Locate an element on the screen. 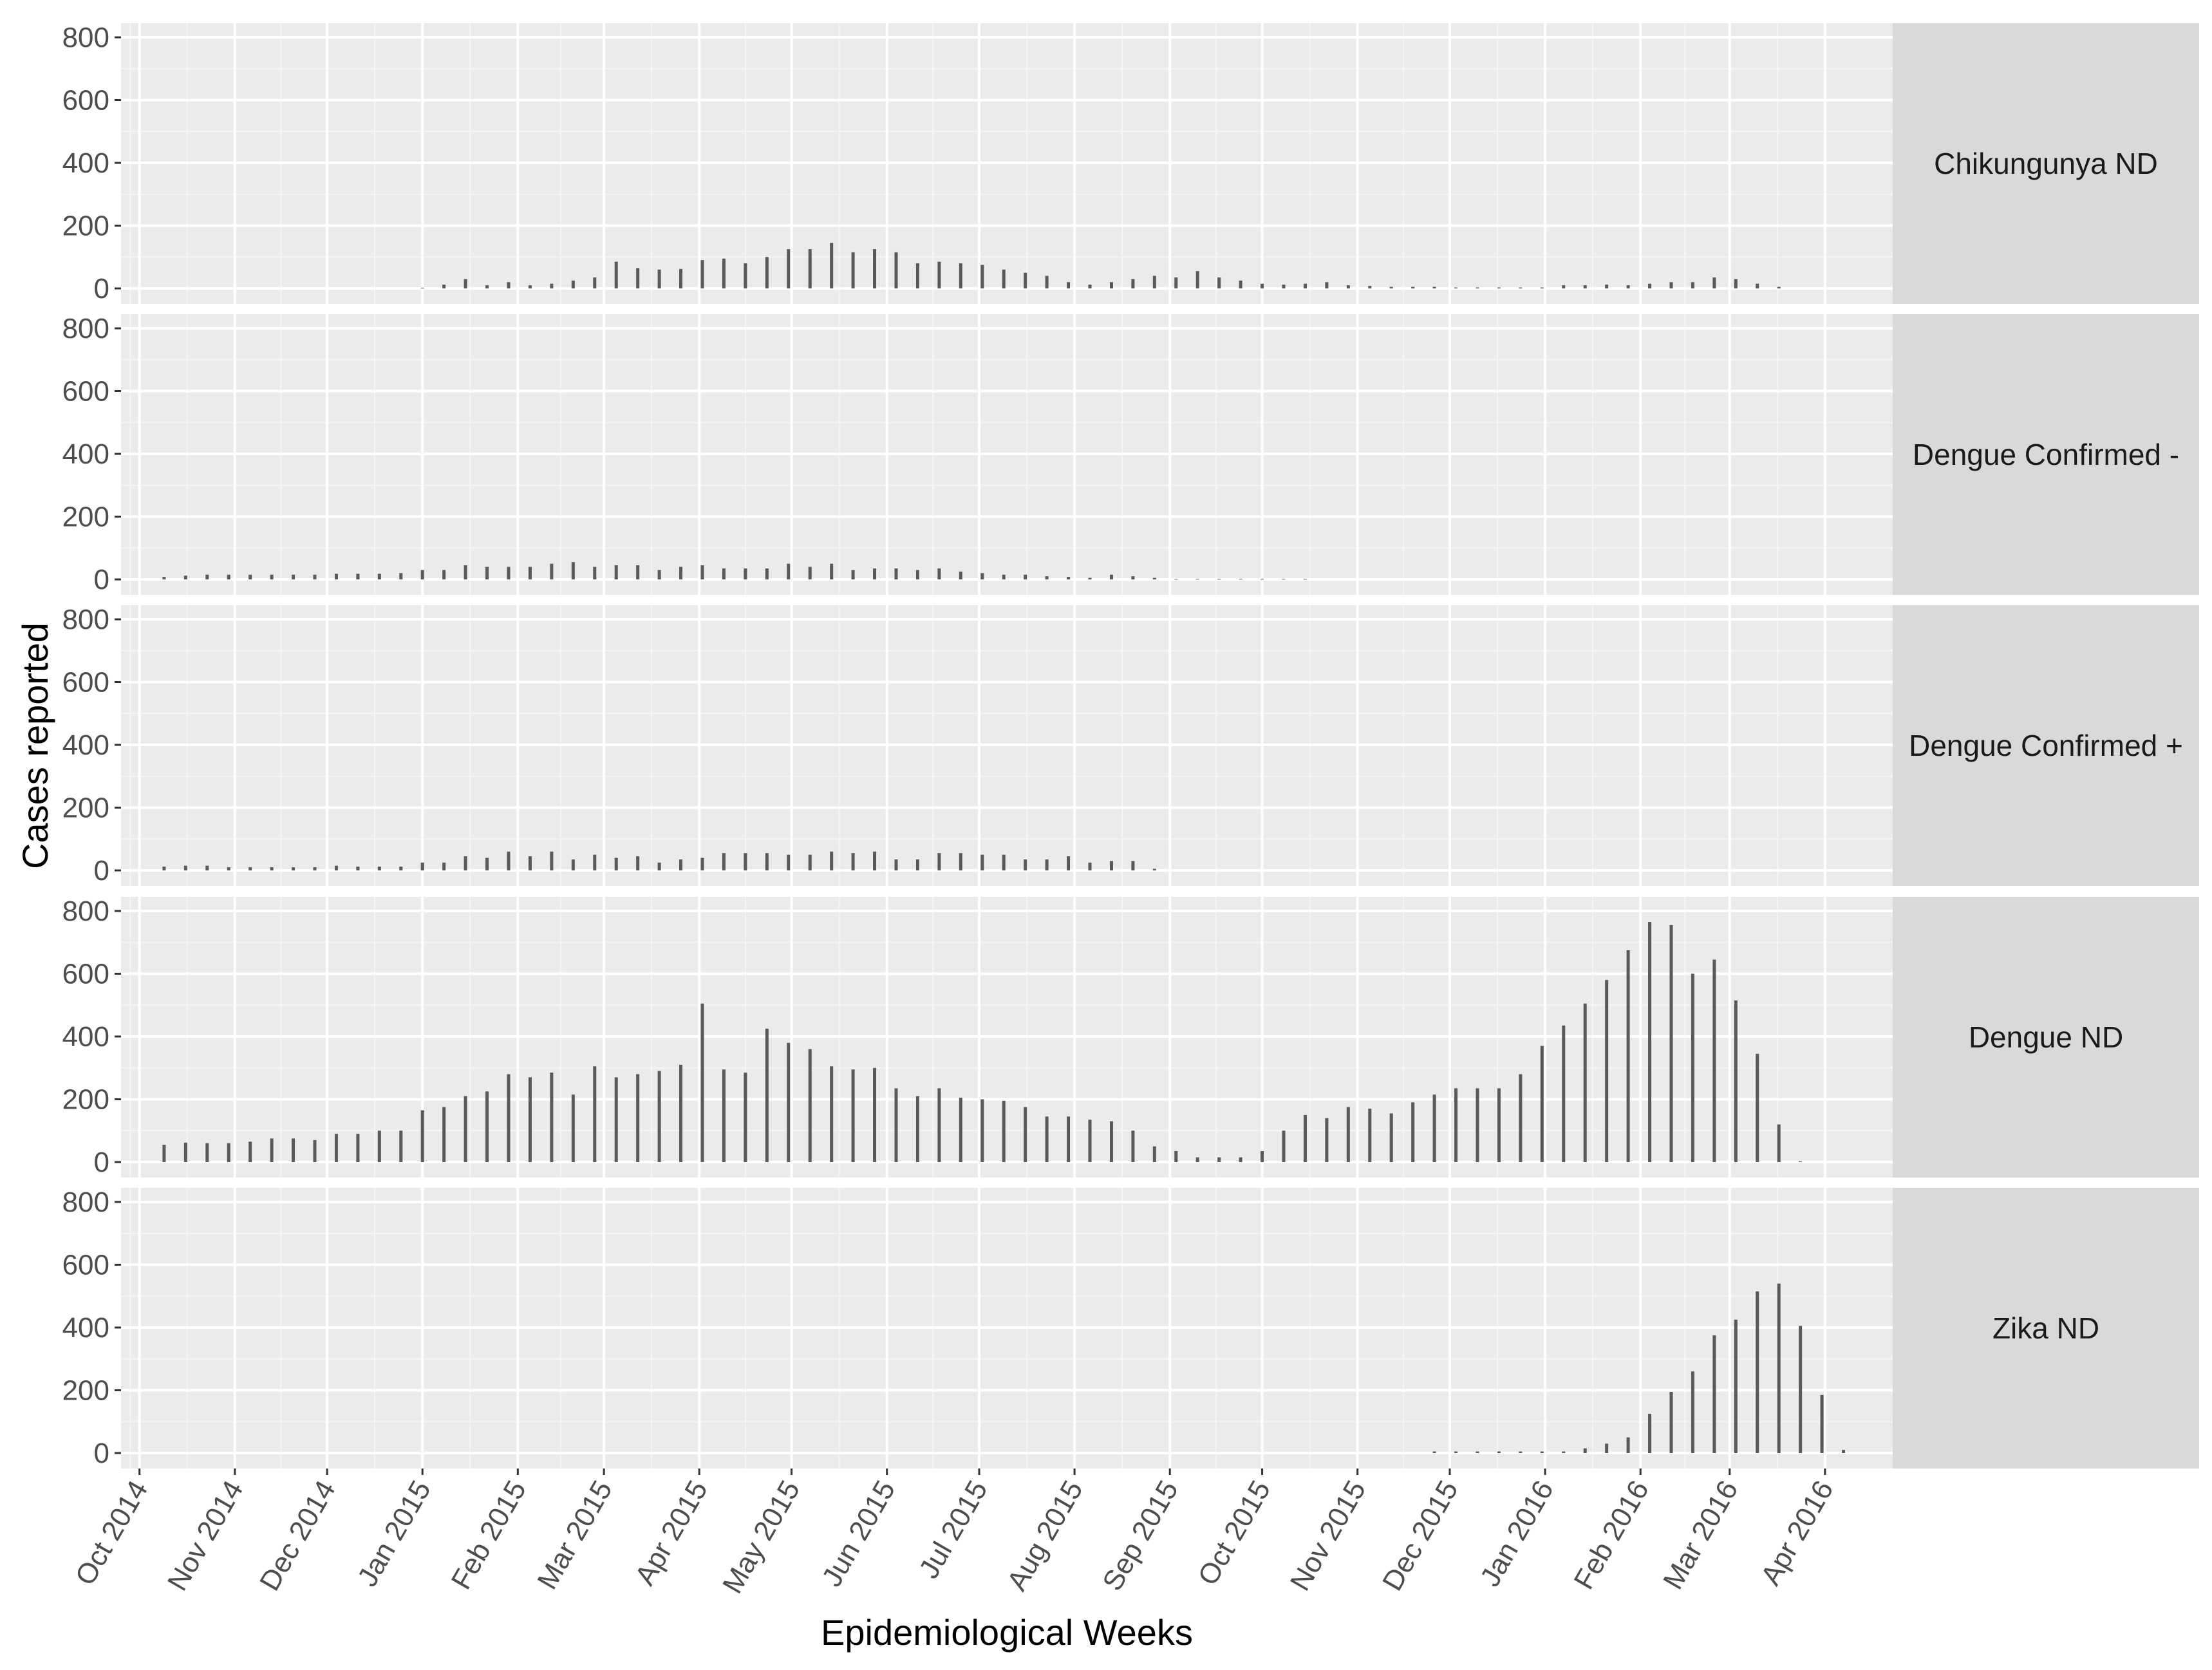 This screenshot has height=1670, width=2212. x-tick-label: Feb 2015 is located at coordinates (489, 1535).